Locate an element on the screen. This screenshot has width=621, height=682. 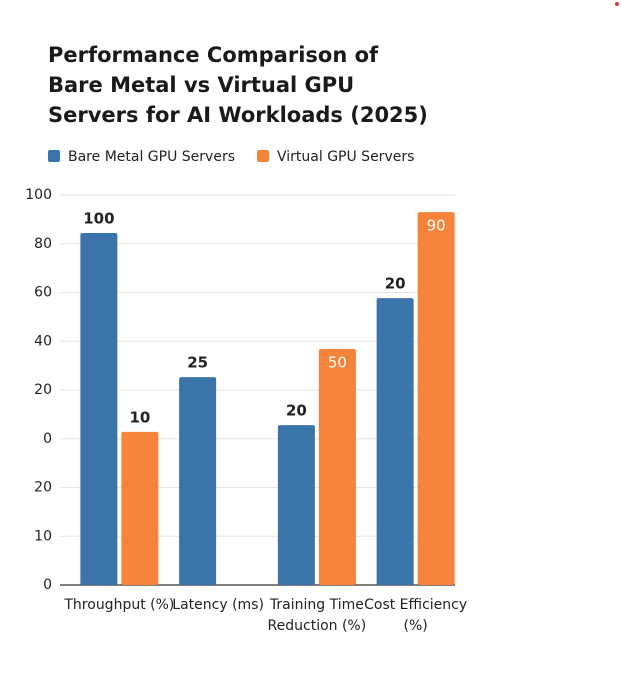
y-tick-label: 60 is located at coordinates (43, 293).